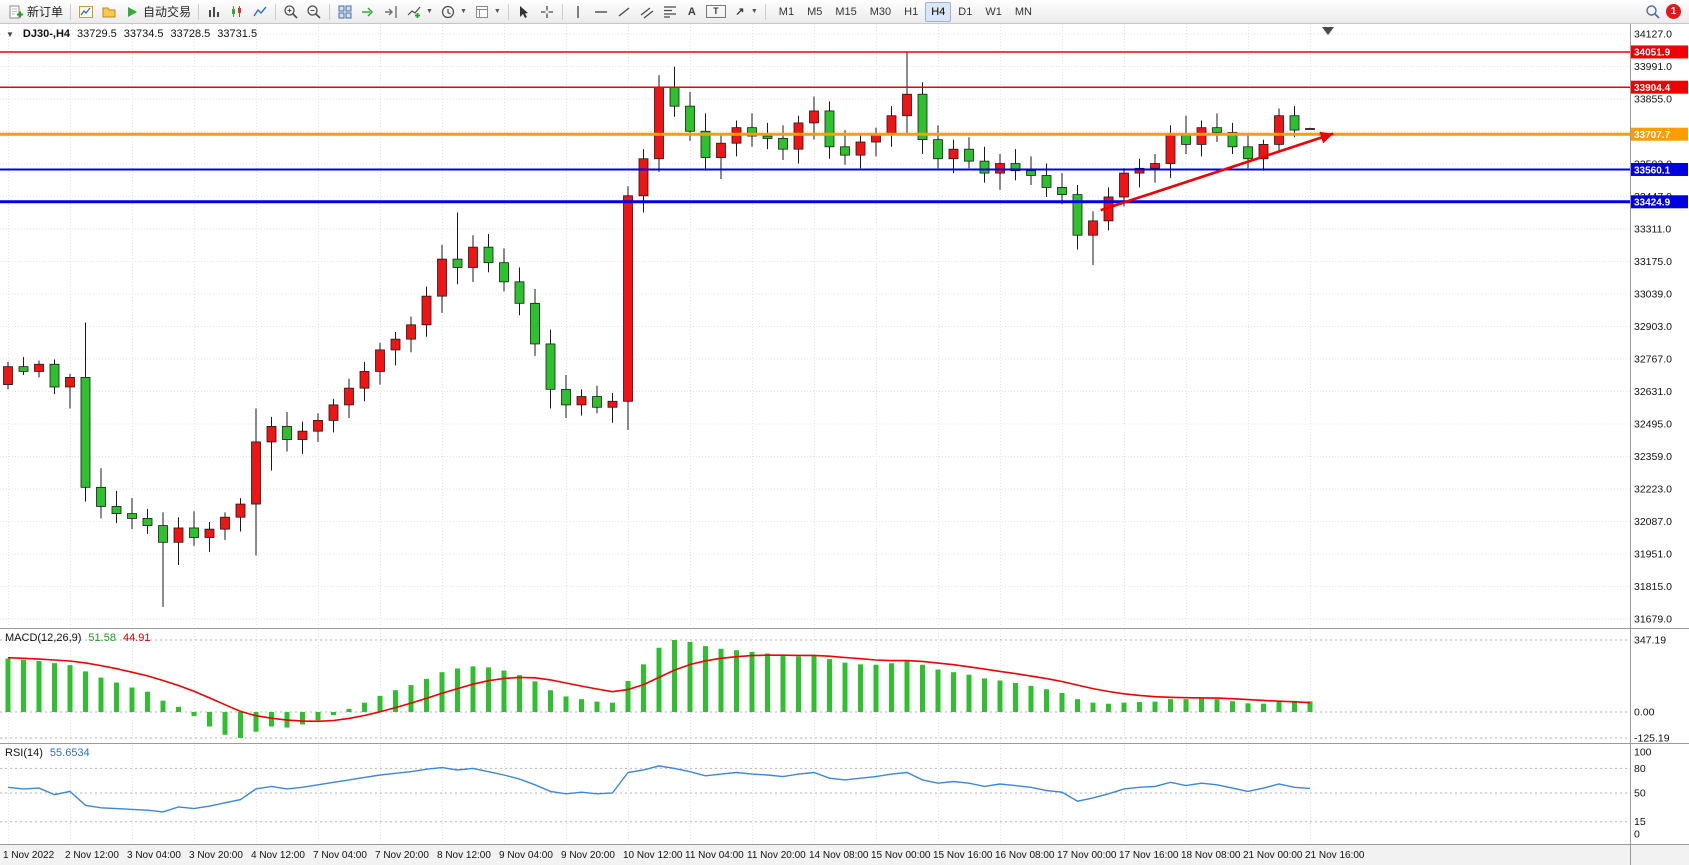 This screenshot has width=1689, height=865. I want to click on new-order-button: 新订单, so click(35, 12).